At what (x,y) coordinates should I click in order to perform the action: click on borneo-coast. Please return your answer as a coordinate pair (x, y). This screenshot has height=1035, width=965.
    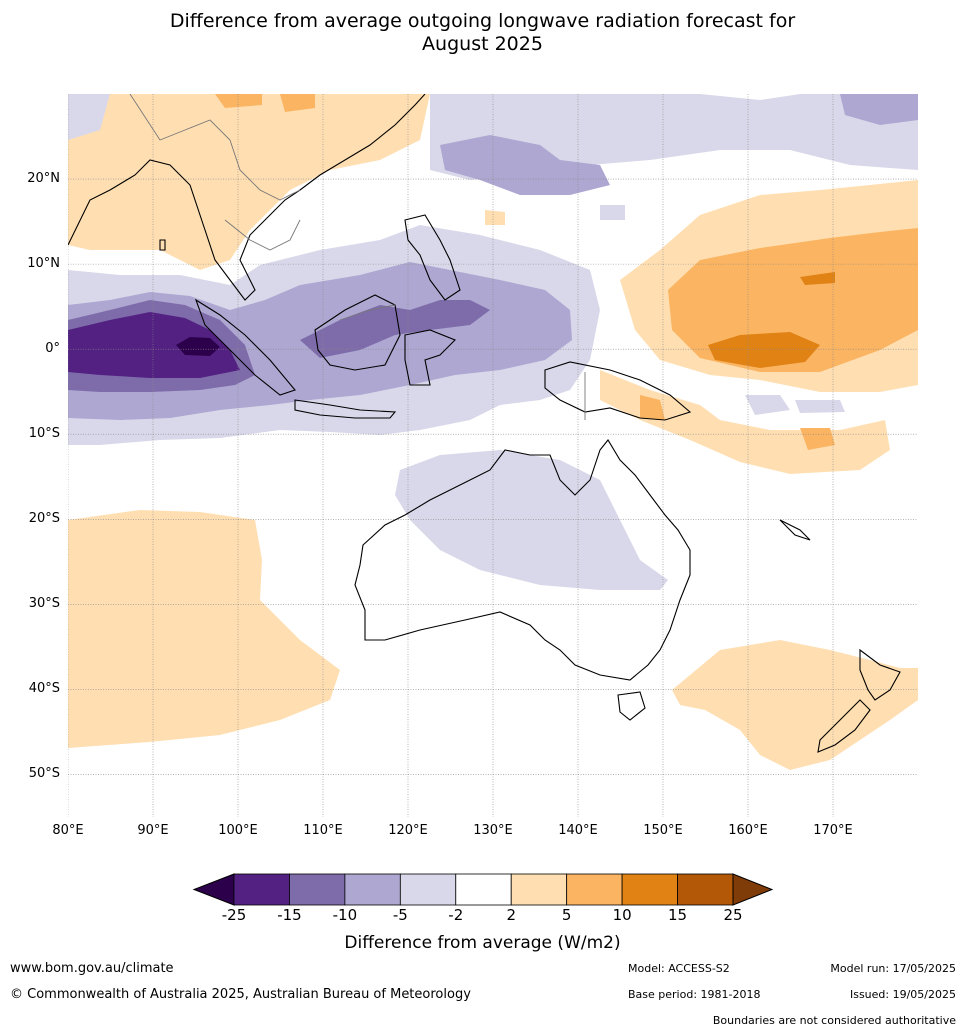
    Looking at the image, I should click on (357, 332).